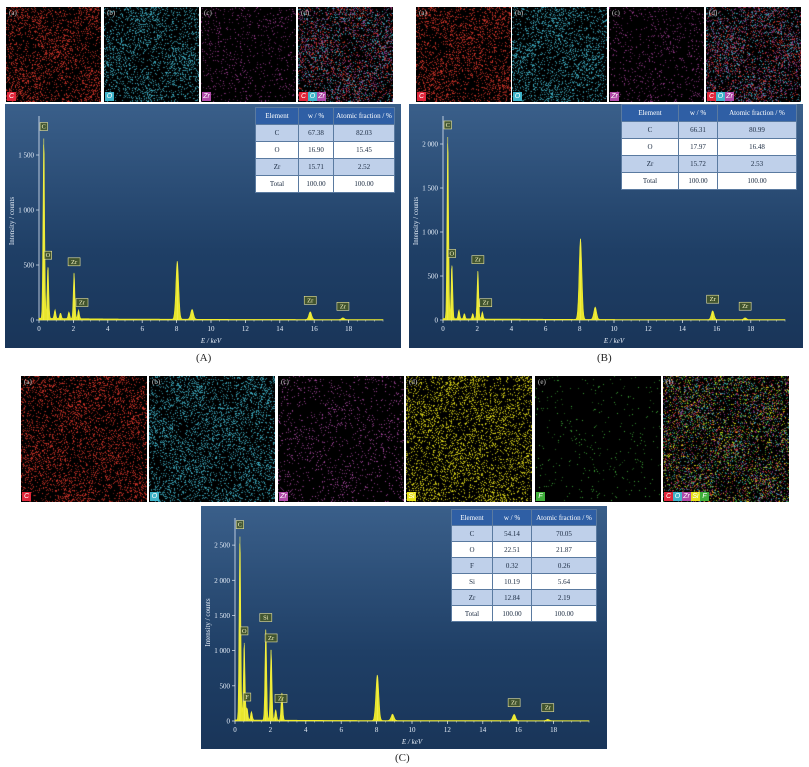 Image resolution: width=809 pixels, height=767 pixels. I want to click on map-c-2: (c) Zr, so click(341, 439).